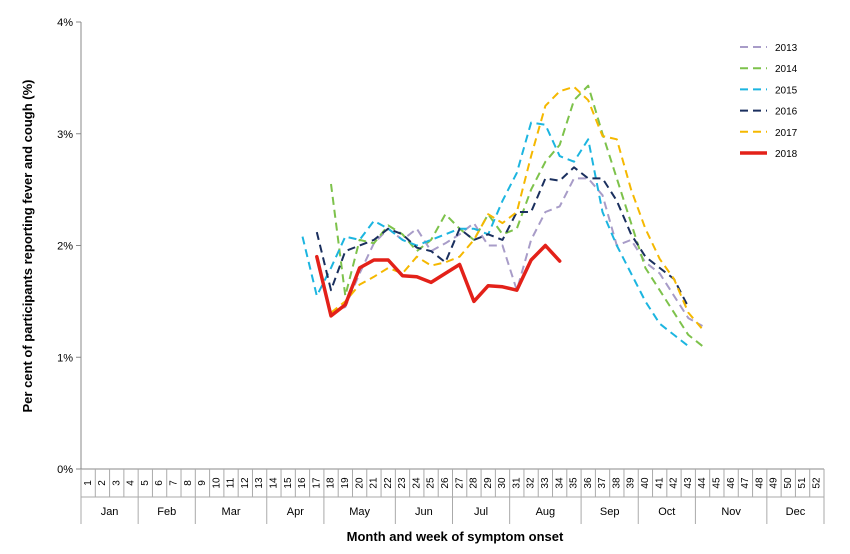 This screenshot has height=554, width=850. I want to click on x-tick-label: 28, so click(474, 483).